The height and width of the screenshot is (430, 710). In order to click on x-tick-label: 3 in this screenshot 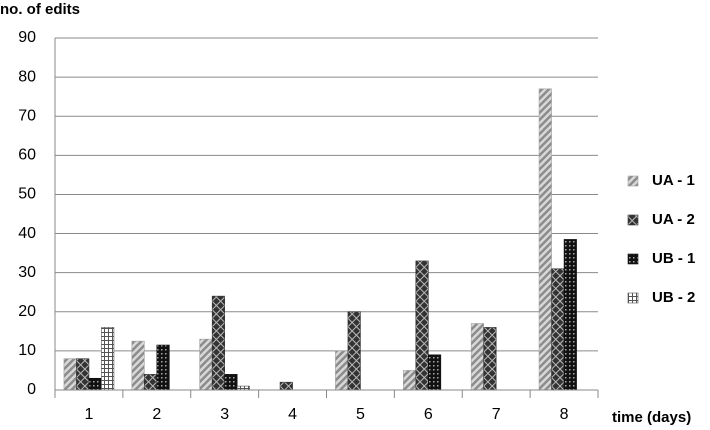, I will do `click(224, 414)`.